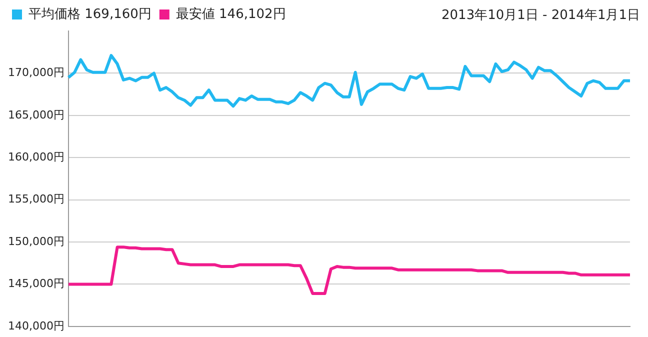 Image resolution: width=648 pixels, height=337 pixels. I want to click on y-tick-label: 165,000円, so click(36, 115).